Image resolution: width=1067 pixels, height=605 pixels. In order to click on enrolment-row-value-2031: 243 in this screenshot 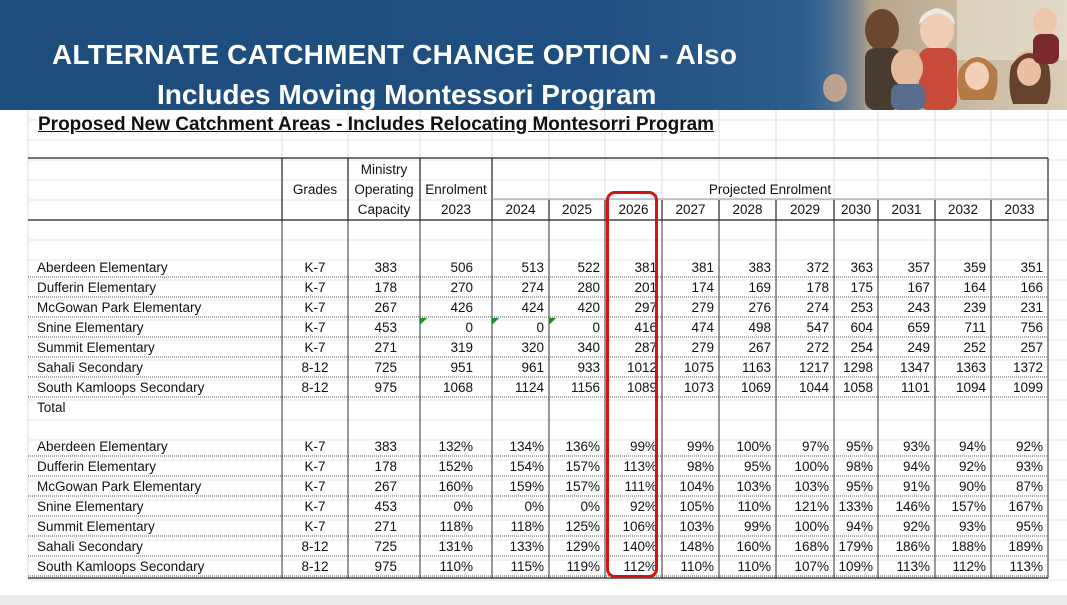, I will do `click(918, 307)`.